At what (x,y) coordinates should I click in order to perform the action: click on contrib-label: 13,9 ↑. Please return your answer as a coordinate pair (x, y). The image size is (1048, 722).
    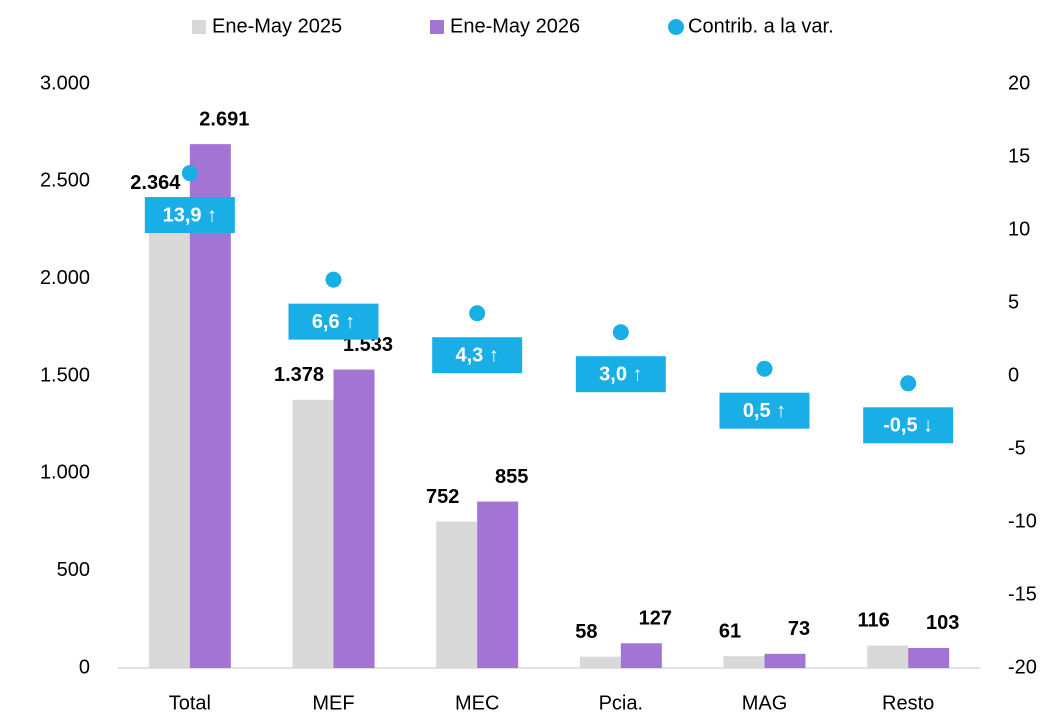
    Looking at the image, I should click on (190, 215).